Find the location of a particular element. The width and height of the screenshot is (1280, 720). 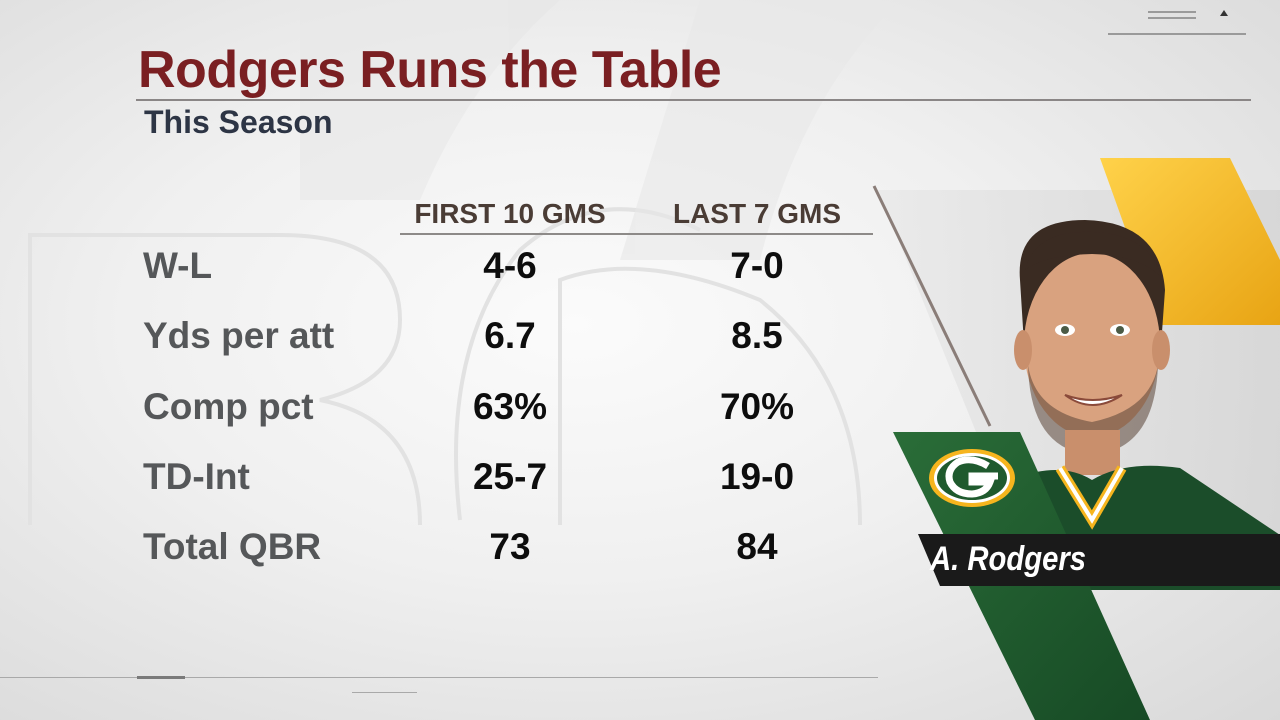

player-name: A. Rodgers is located at coordinates (1008, 559).